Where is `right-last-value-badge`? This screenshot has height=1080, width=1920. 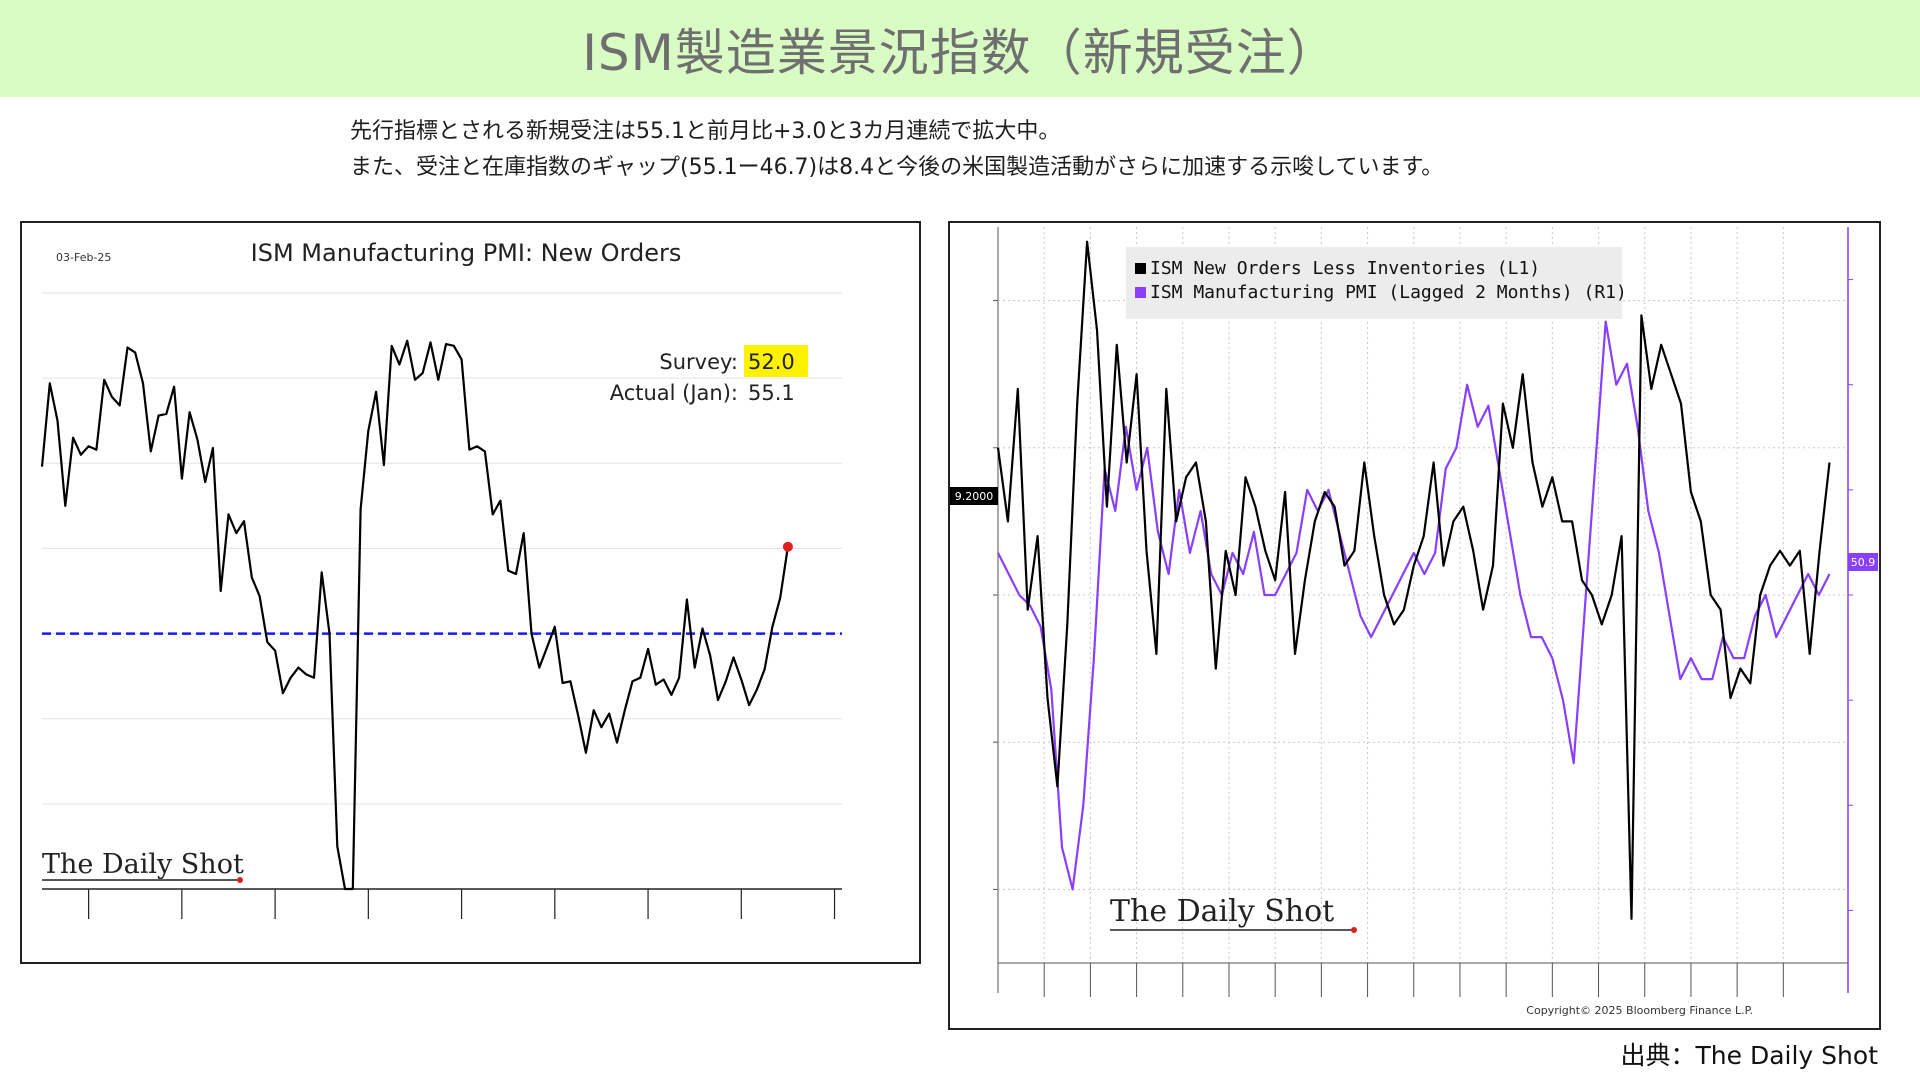
right-last-value-badge is located at coordinates (1863, 562).